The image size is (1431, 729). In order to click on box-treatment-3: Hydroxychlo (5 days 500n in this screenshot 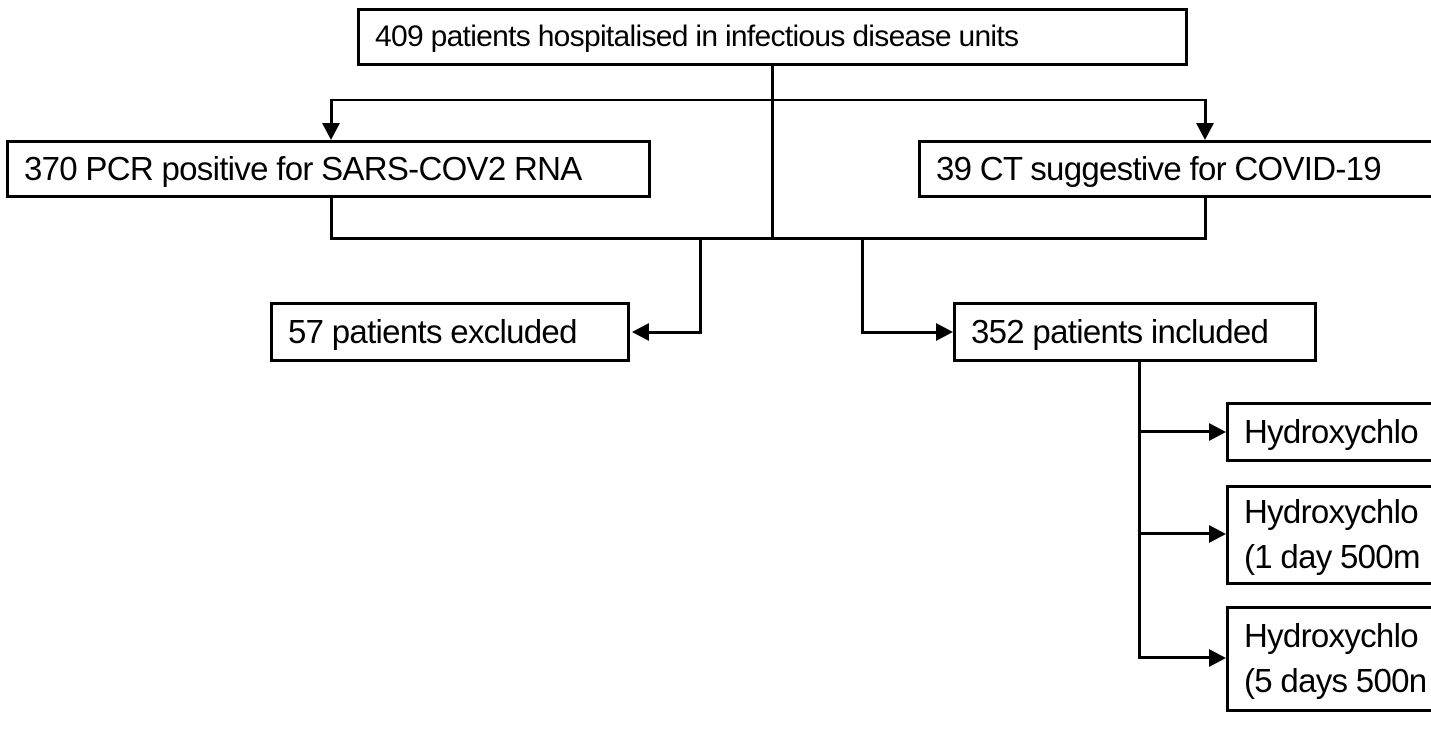, I will do `click(1328, 659)`.